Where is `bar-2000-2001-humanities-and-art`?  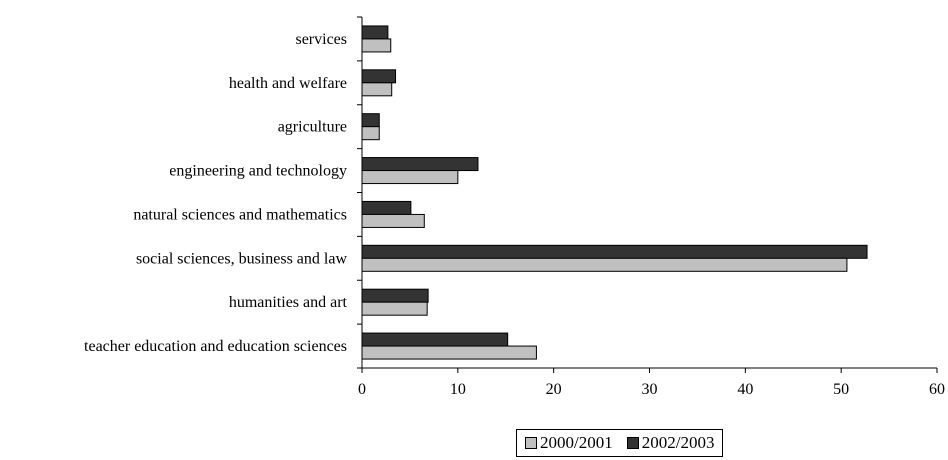 bar-2000-2001-humanities-and-art is located at coordinates (394, 308).